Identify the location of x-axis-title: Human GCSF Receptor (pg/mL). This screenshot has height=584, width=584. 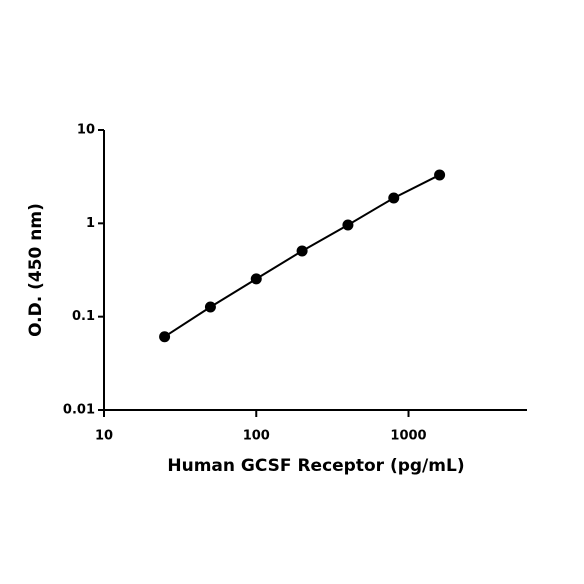
(315, 466).